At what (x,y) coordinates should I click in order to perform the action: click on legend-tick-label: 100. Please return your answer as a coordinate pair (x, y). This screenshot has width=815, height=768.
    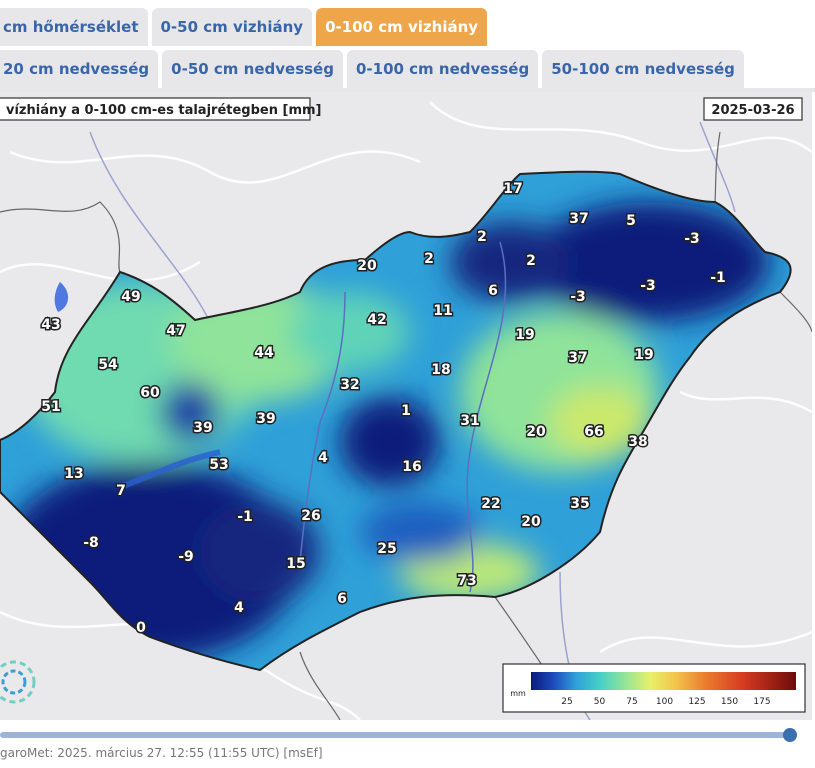
    Looking at the image, I should click on (664, 702).